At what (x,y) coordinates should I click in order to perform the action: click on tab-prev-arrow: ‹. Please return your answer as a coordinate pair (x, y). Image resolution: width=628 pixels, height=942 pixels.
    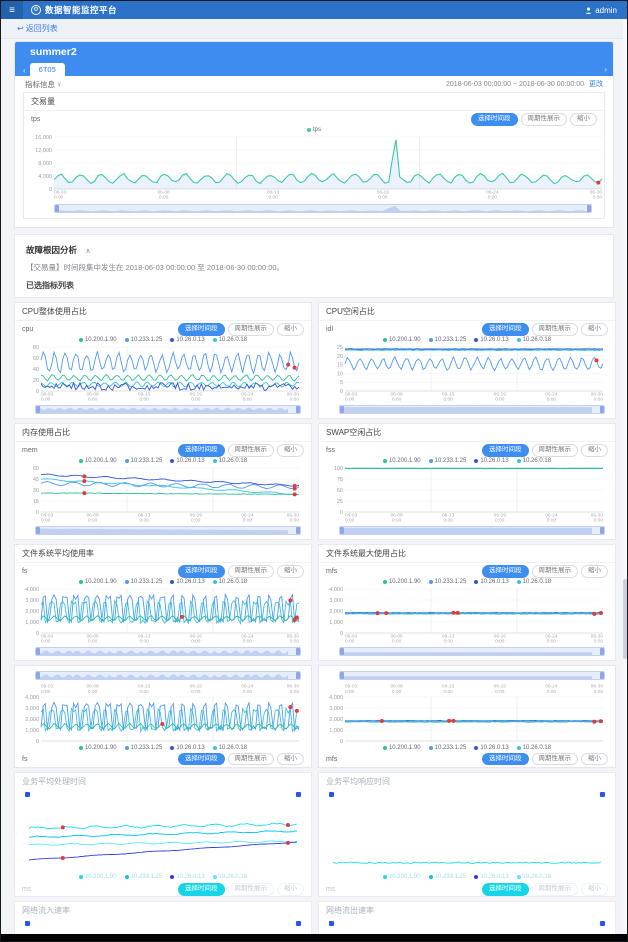
    Looking at the image, I should click on (24, 70).